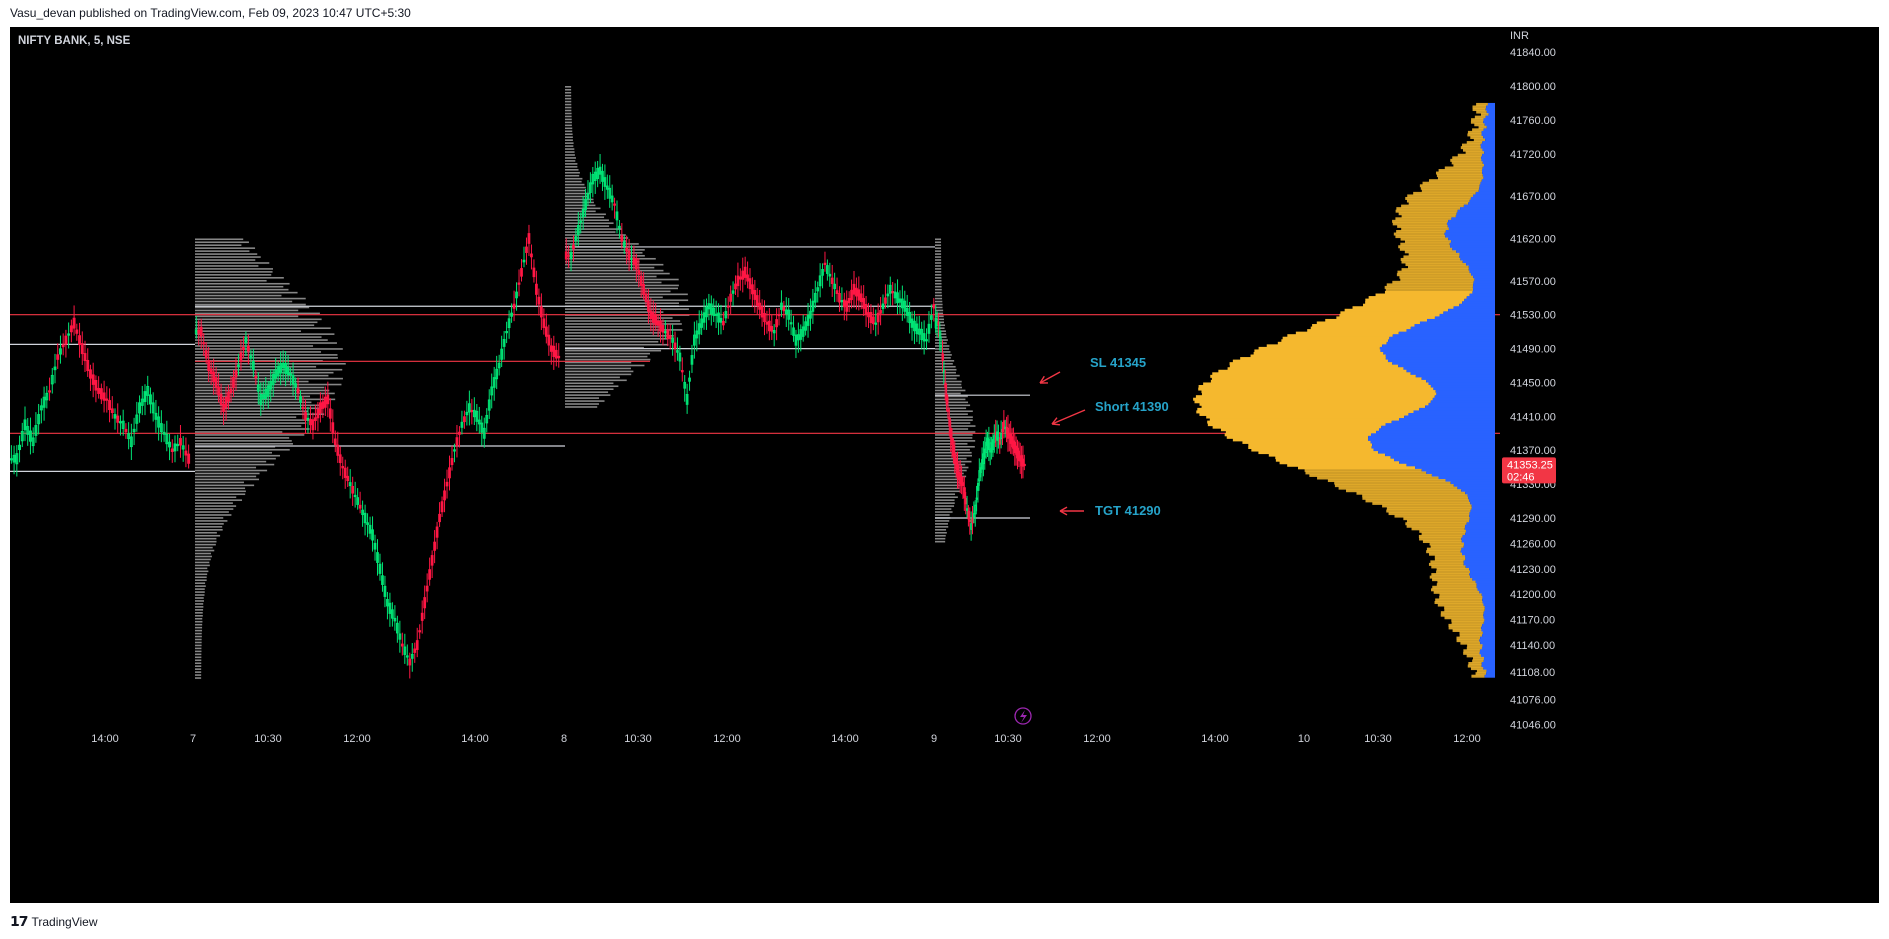 The width and height of the screenshot is (1889, 939). Describe the element at coordinates (357, 739) in the screenshot. I see `x-tick-label: 12:00` at that location.